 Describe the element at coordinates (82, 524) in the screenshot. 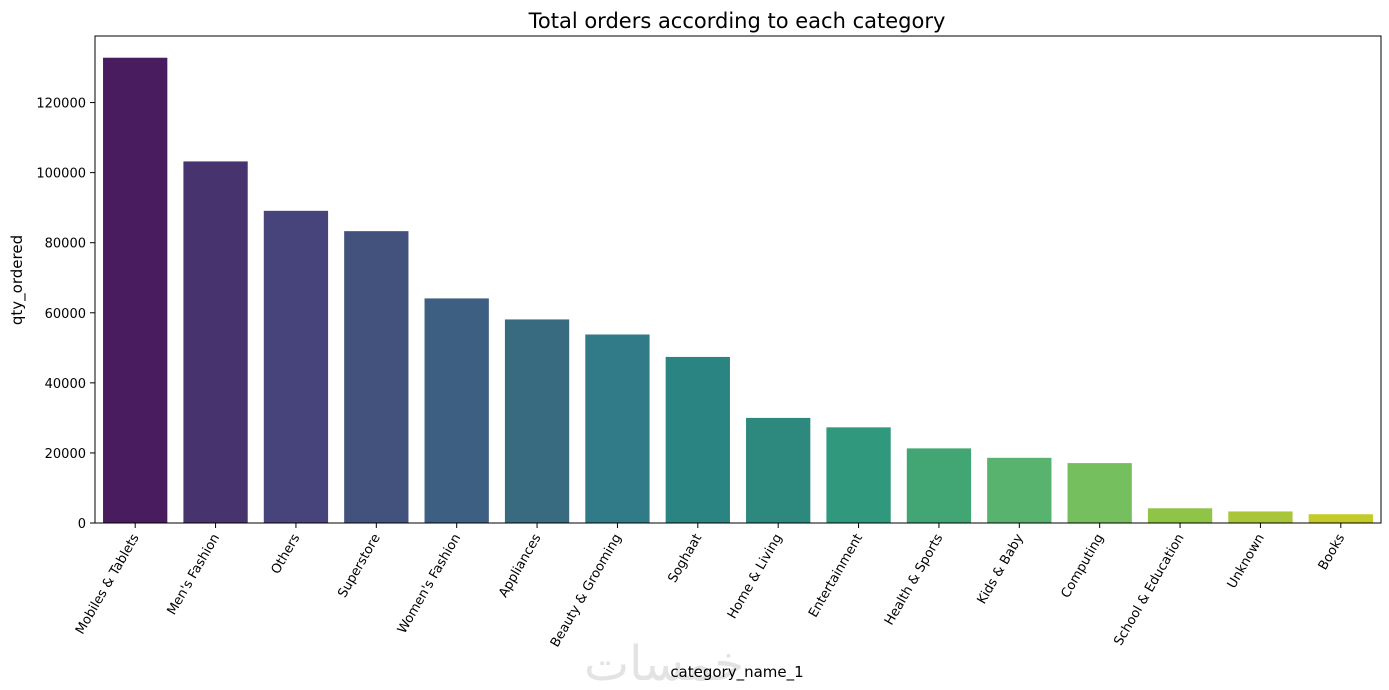

I see `y-tick-label: 0` at that location.